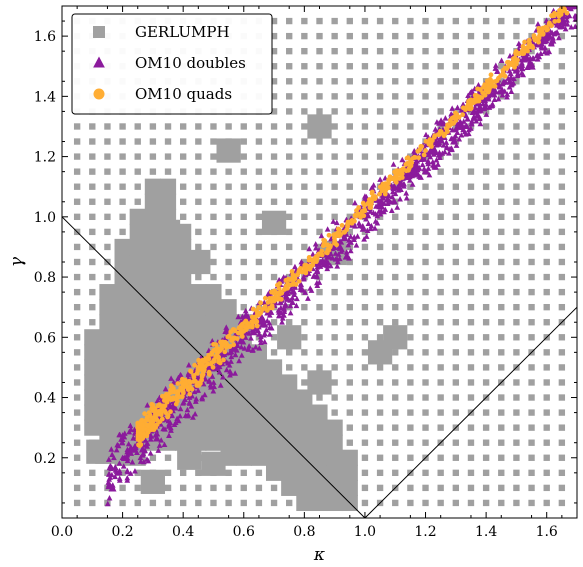  What do you see at coordinates (99, 94) in the screenshot?
I see `legend-marker-om10-quads` at bounding box center [99, 94].